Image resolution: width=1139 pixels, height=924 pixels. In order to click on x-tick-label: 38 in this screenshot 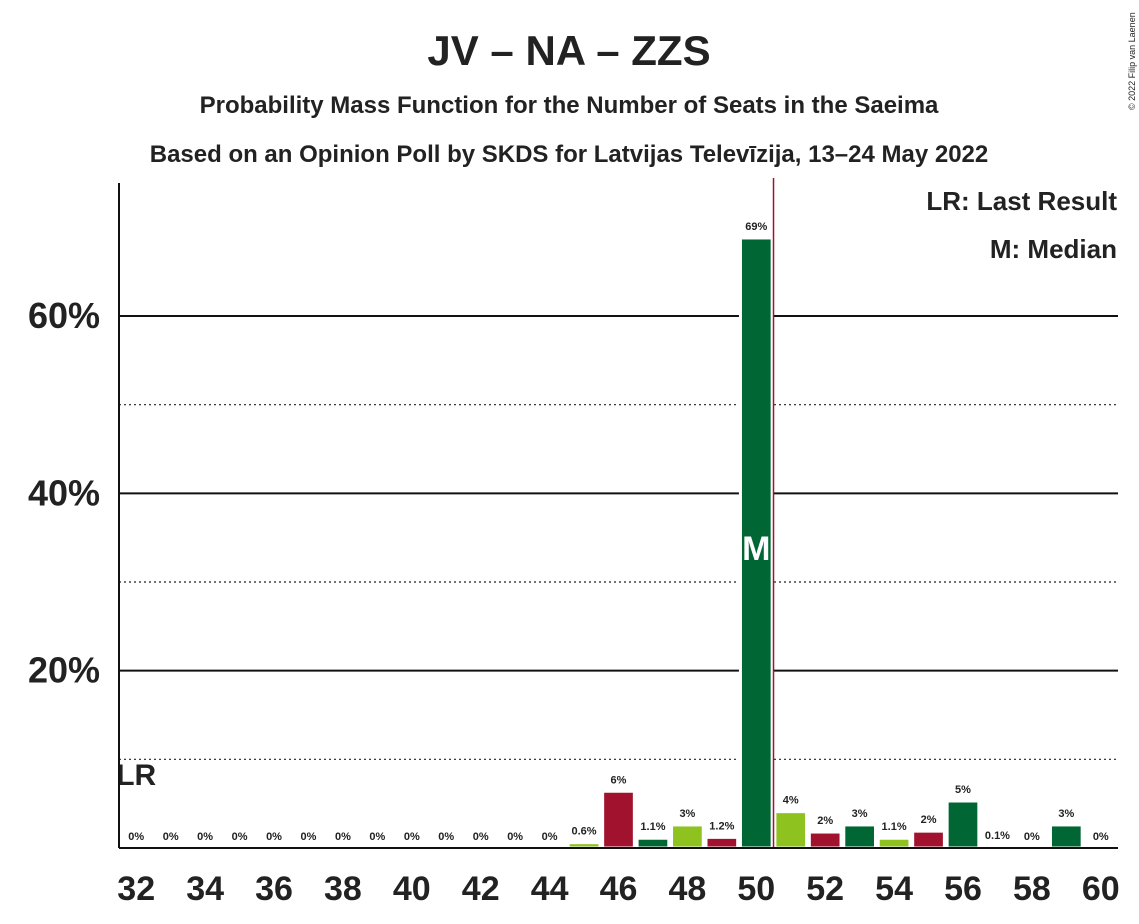, I will do `click(343, 889)`.